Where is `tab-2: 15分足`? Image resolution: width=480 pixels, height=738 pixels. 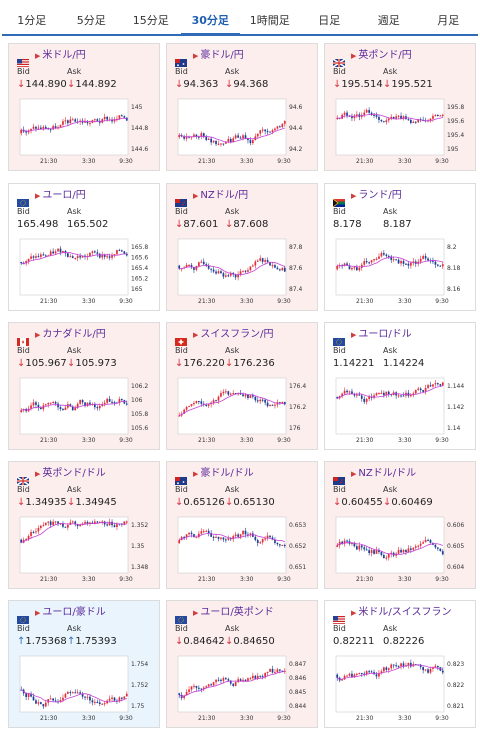 tab-2: 15分足 is located at coordinates (150, 20).